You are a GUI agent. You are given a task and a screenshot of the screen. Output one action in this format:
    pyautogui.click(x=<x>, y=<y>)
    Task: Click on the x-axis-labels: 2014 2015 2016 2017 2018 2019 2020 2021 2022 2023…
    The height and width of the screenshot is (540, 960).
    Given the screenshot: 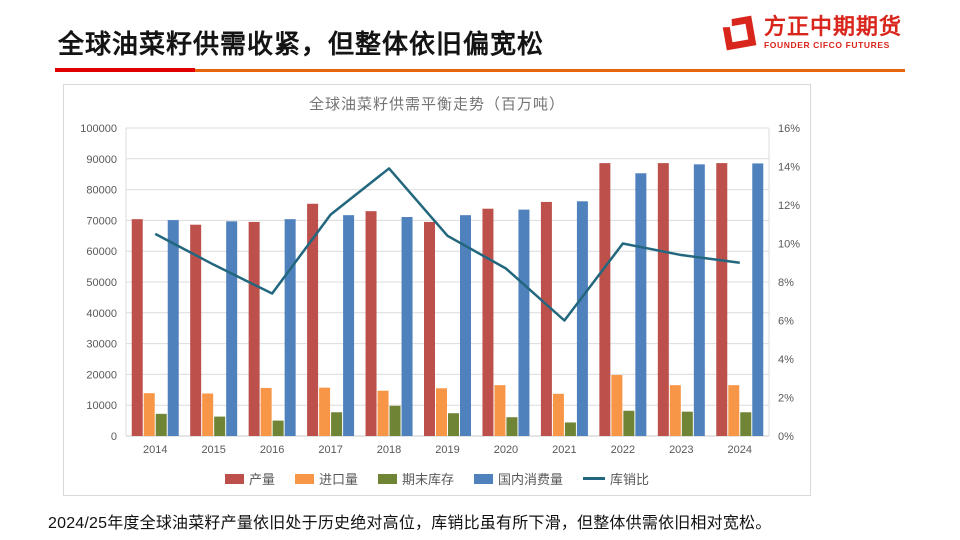 What is the action you would take?
    pyautogui.click(x=447, y=450)
    